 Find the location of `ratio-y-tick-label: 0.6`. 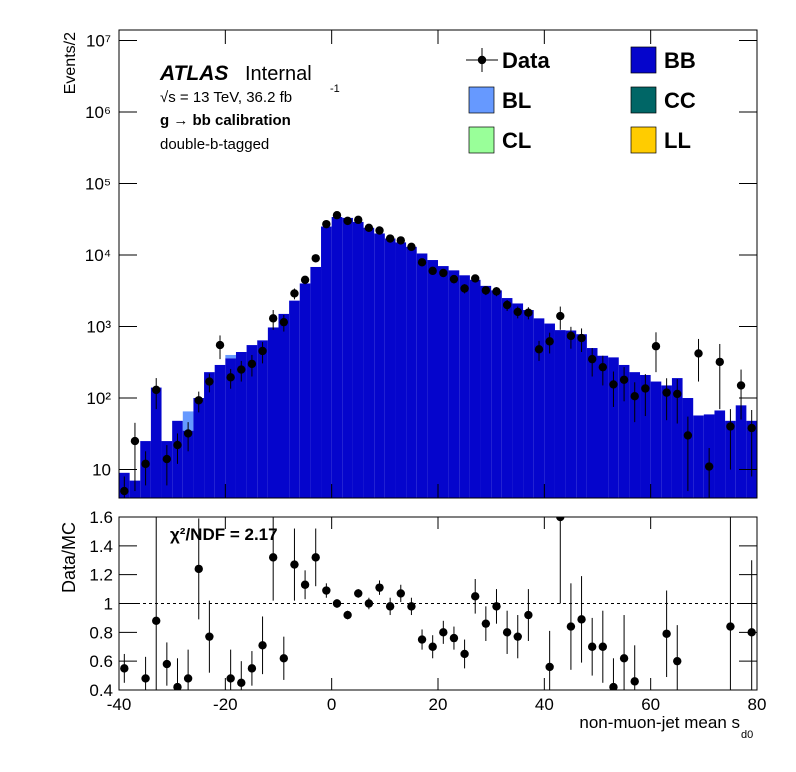

ratio-y-tick-label: 0.6 is located at coordinates (101, 661).